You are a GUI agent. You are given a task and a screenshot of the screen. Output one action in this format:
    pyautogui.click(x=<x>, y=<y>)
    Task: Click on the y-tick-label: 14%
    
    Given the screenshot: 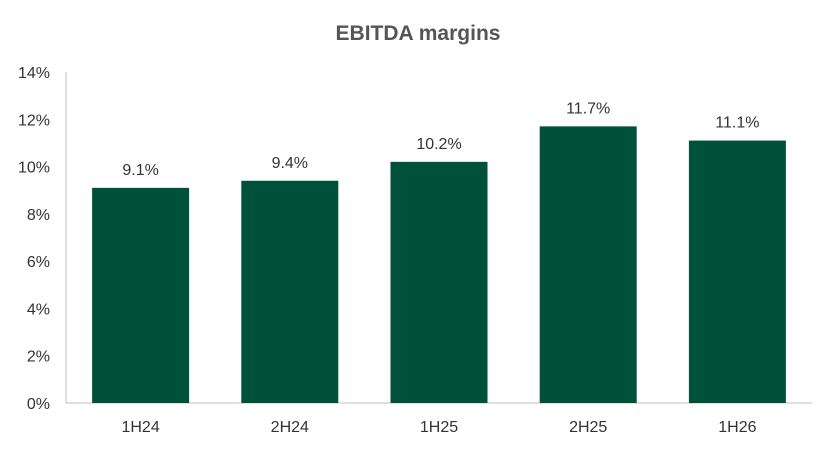 What is the action you would take?
    pyautogui.click(x=34, y=73)
    